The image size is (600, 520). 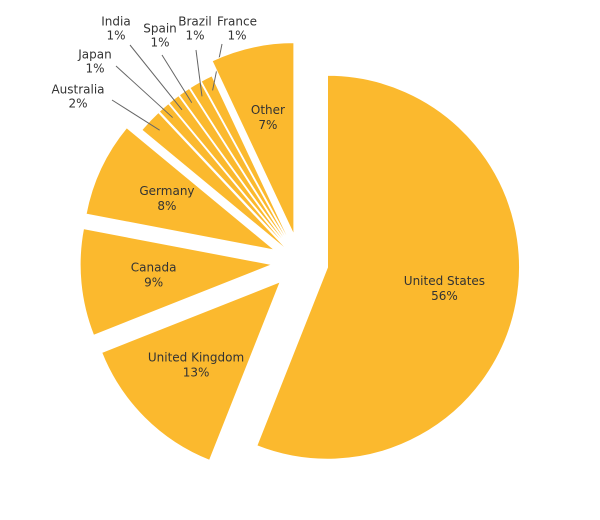 What do you see at coordinates (77, 104) in the screenshot?
I see `slice-value-label: 2%` at bounding box center [77, 104].